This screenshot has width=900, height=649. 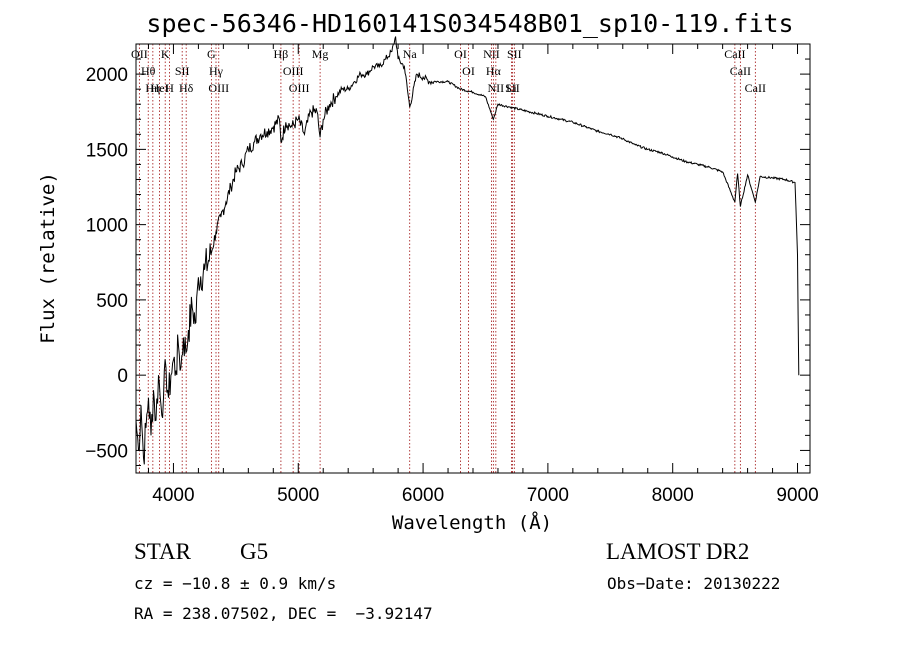 I want to click on x-tick-label: 8000, so click(x=673, y=495).